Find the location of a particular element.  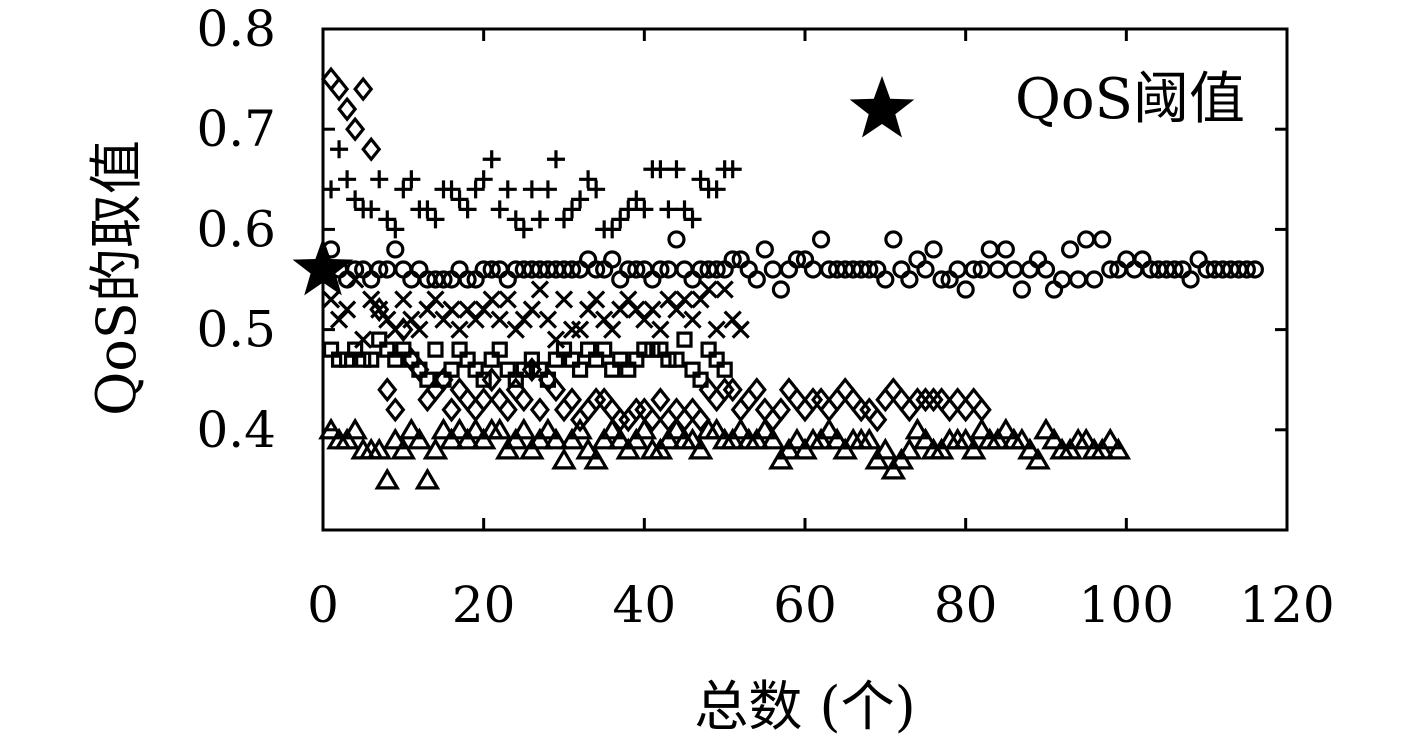

legend: QoS阈值 is located at coordinates (1047, 102).